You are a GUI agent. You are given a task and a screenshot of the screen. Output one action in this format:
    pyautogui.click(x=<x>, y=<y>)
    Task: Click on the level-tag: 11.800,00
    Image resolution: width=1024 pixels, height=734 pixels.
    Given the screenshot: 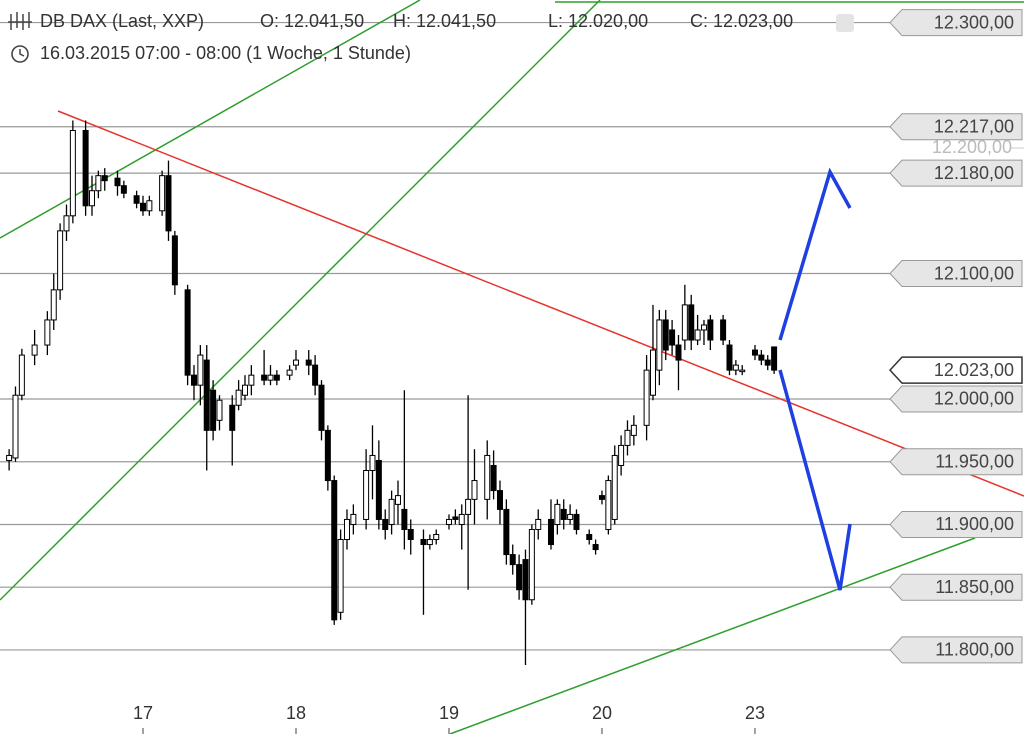 What is the action you would take?
    pyautogui.click(x=956, y=650)
    